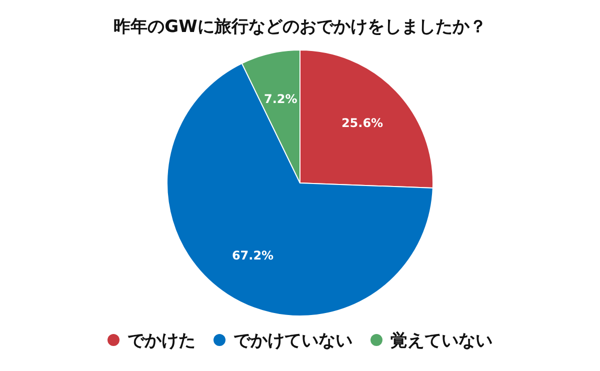 This screenshot has width=600, height=371. What do you see at coordinates (162, 341) in the screenshot?
I see `legend-label: でかけた` at bounding box center [162, 341].